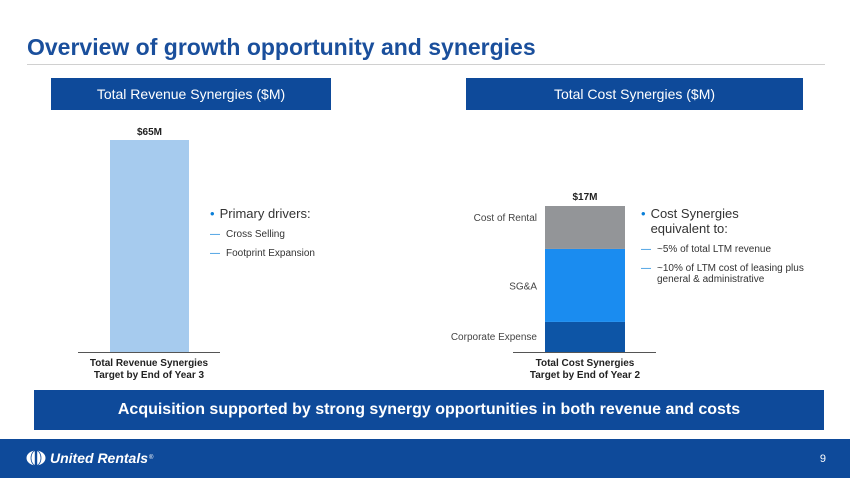 The image size is (850, 478). Describe the element at coordinates (270, 253) in the screenshot. I see `bullet-sub-text: Footprint Expansion` at that location.